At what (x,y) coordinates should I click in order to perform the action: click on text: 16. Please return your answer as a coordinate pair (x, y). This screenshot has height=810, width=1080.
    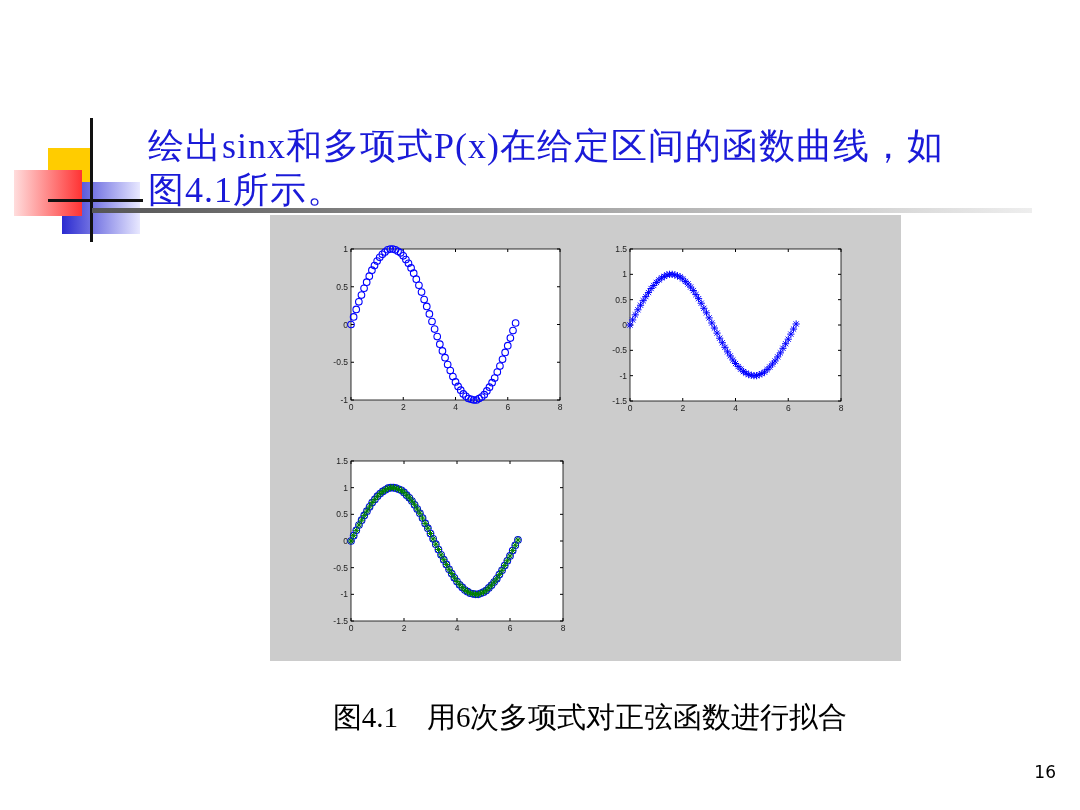
    Looking at the image, I should click on (1044, 772).